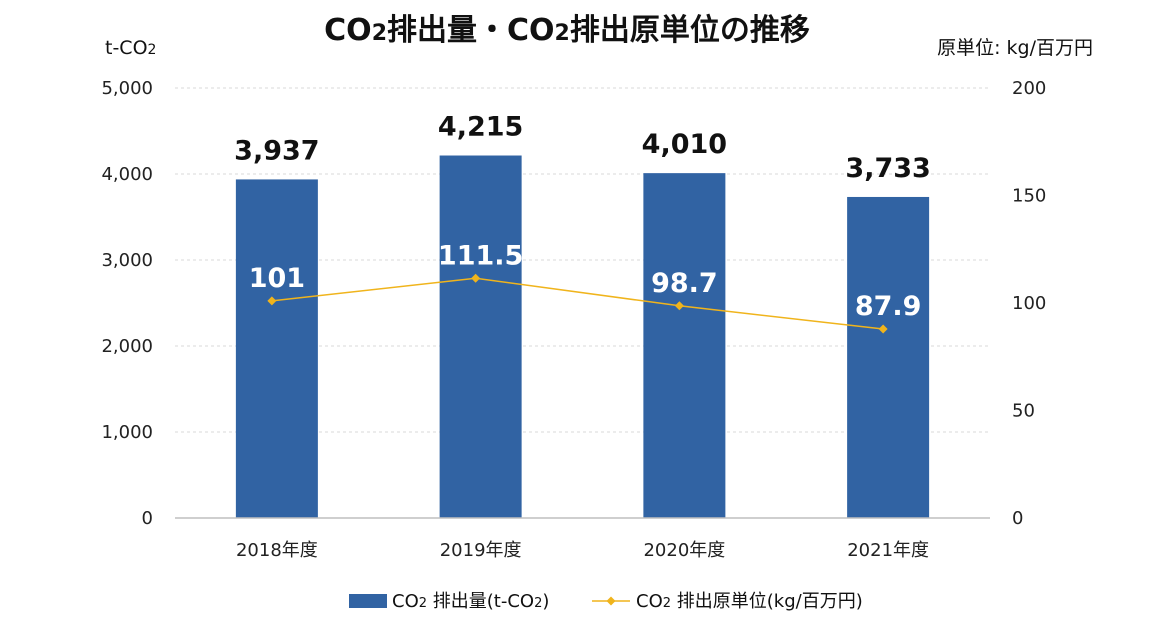 The width and height of the screenshot is (1160, 620). I want to click on y-left-tick-label: 5,000, so click(127, 88).